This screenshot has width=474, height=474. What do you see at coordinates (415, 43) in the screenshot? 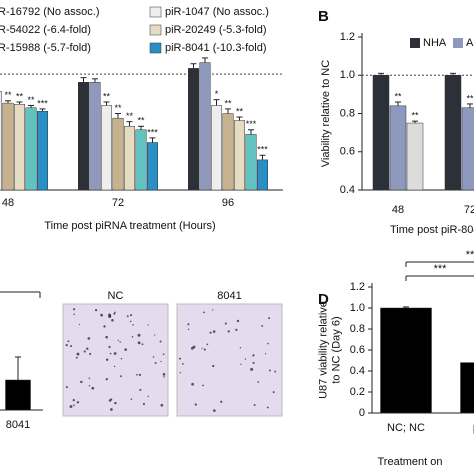
I see `legend-swatch` at bounding box center [415, 43].